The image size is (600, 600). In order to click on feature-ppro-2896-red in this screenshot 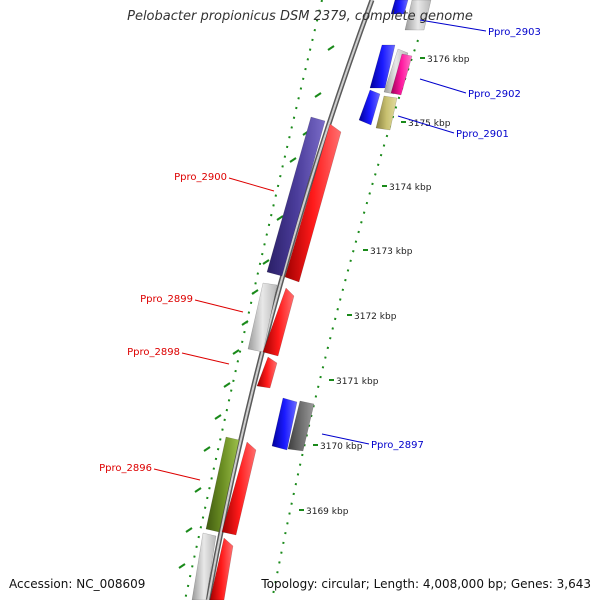, I will do `click(239, 488)`.